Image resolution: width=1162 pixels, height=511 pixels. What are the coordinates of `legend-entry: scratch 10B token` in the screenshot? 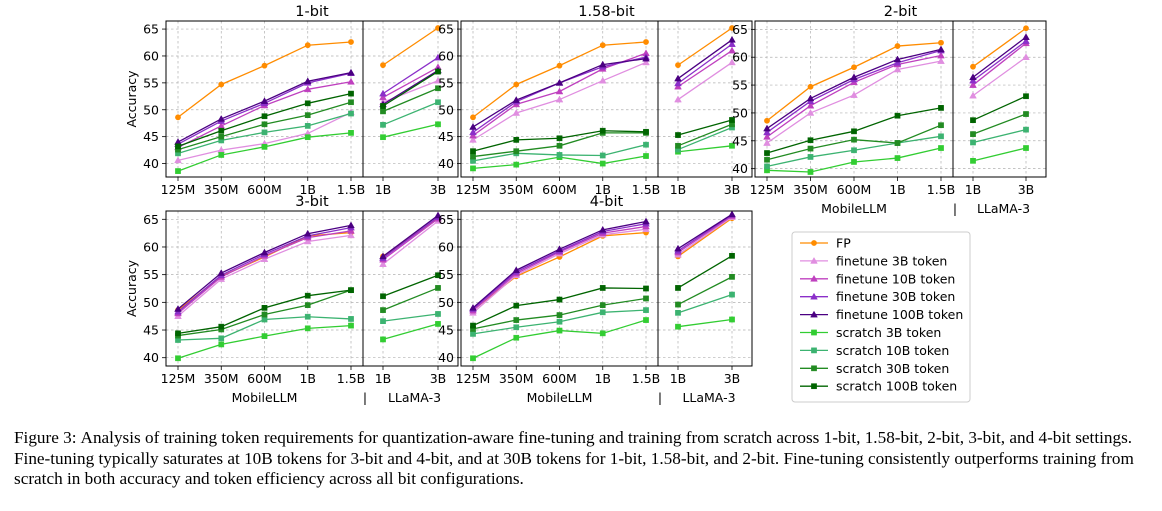 It's located at (874, 350).